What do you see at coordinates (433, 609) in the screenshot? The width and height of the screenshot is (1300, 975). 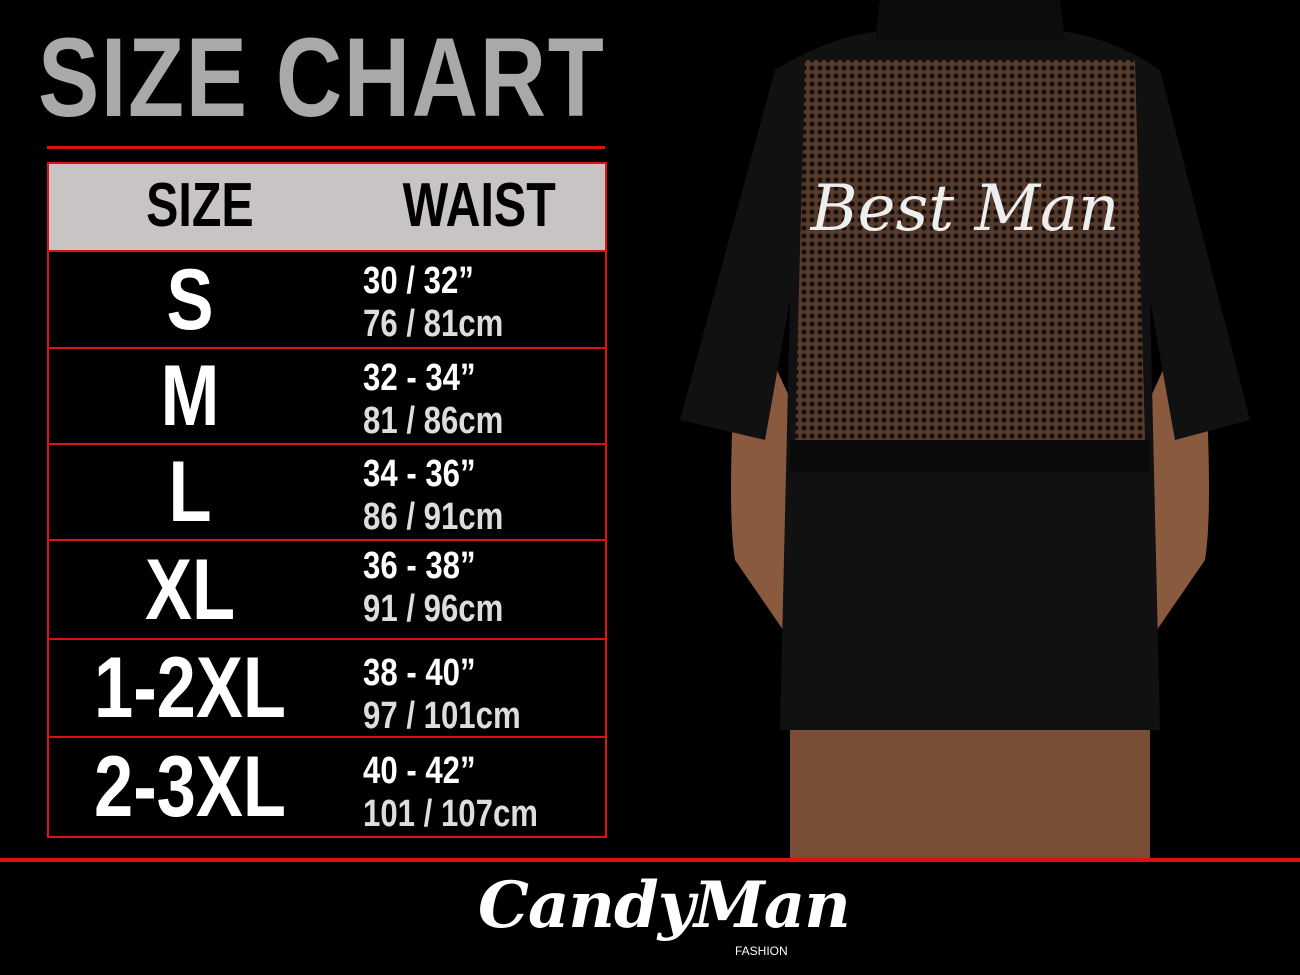 I see `waist-cm: 91 / 96cm` at bounding box center [433, 609].